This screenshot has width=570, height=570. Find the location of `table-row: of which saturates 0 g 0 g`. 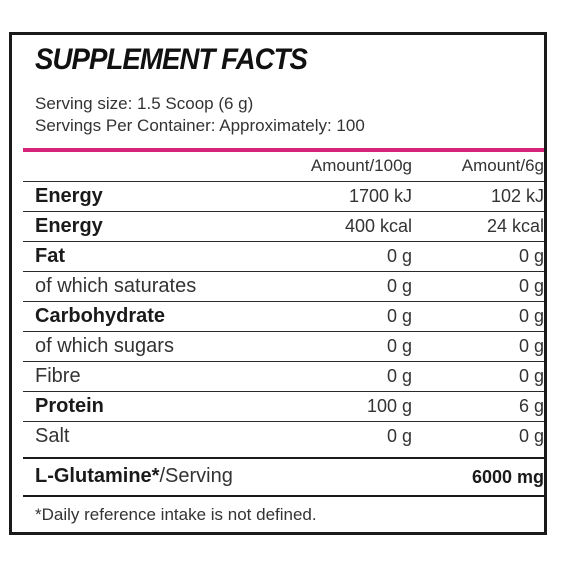

table-row: of which saturates 0 g 0 g is located at coordinates (283, 286).